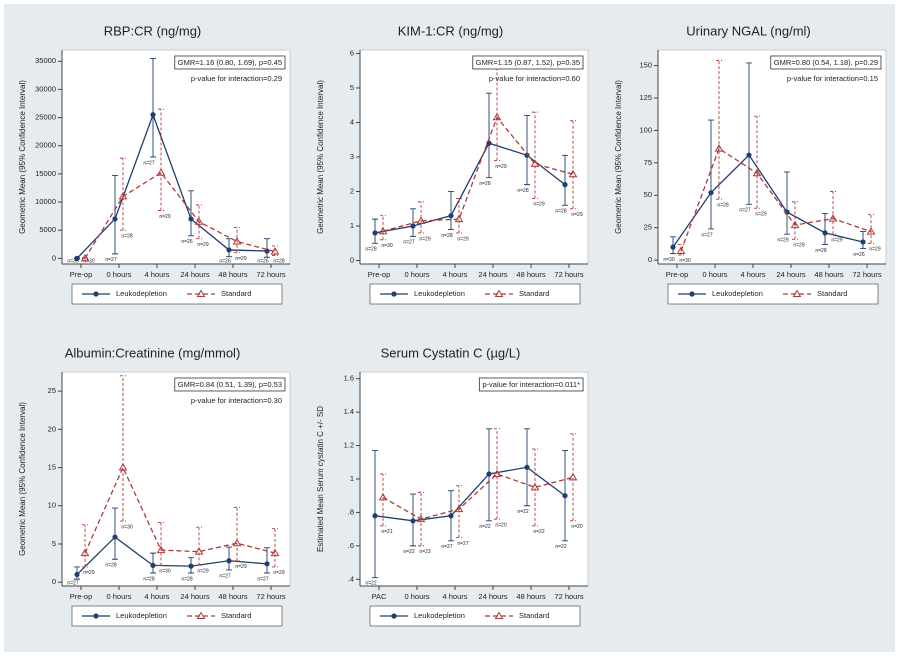 The image size is (899, 656). I want to click on y-tick-label: 0, so click(352, 260).